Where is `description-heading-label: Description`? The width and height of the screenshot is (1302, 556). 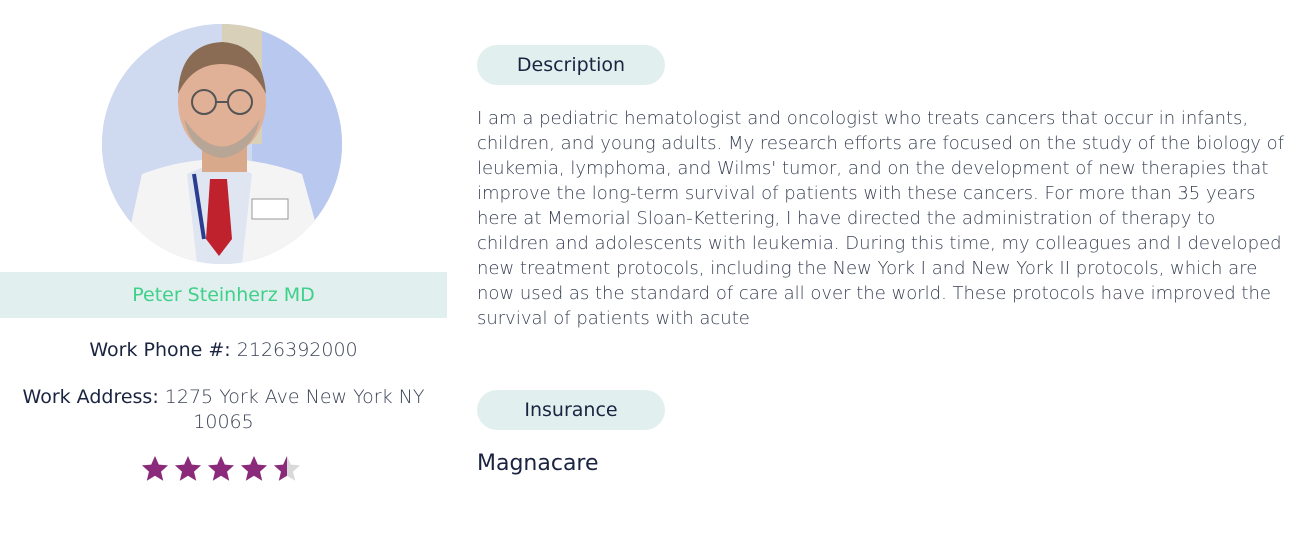 description-heading-label: Description is located at coordinates (571, 65).